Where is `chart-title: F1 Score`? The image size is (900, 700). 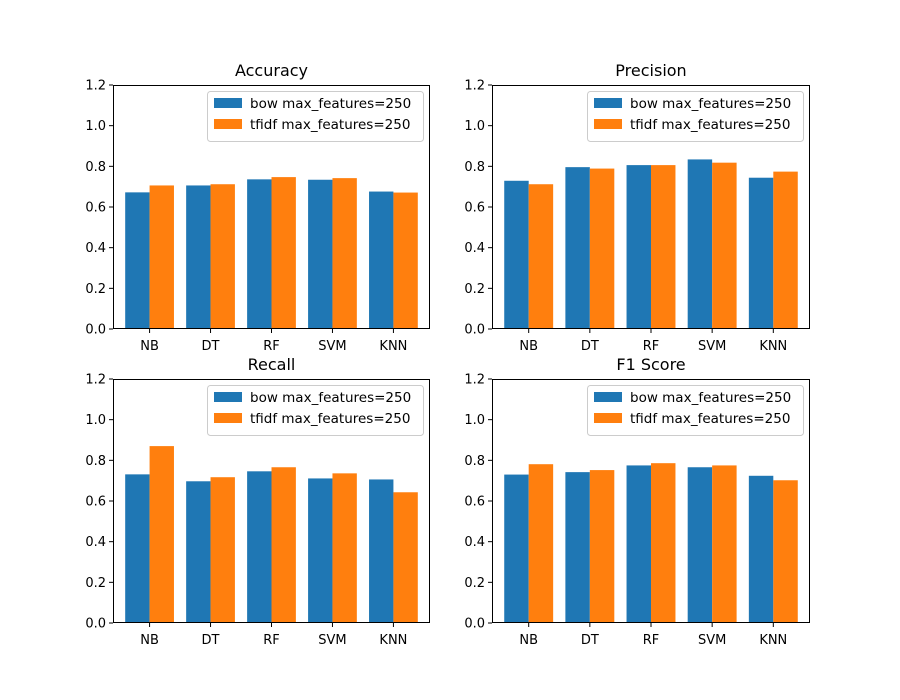 chart-title: F1 Score is located at coordinates (650, 364).